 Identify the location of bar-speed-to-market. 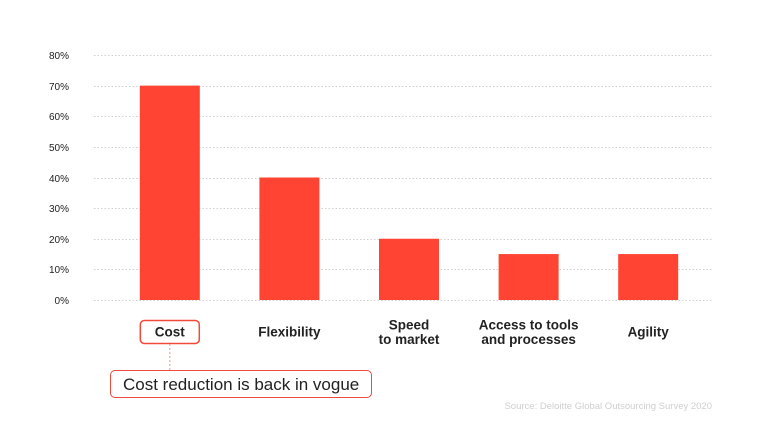
(409, 269).